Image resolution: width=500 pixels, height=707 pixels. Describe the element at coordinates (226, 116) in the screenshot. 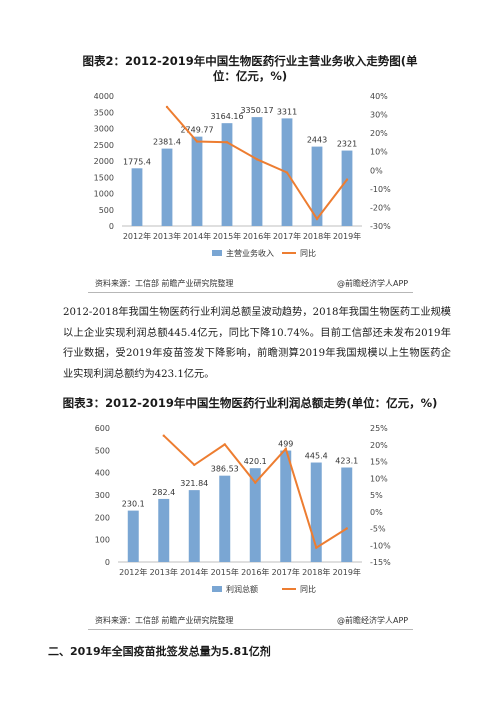

I see `bar-data-label: 3164.16` at that location.